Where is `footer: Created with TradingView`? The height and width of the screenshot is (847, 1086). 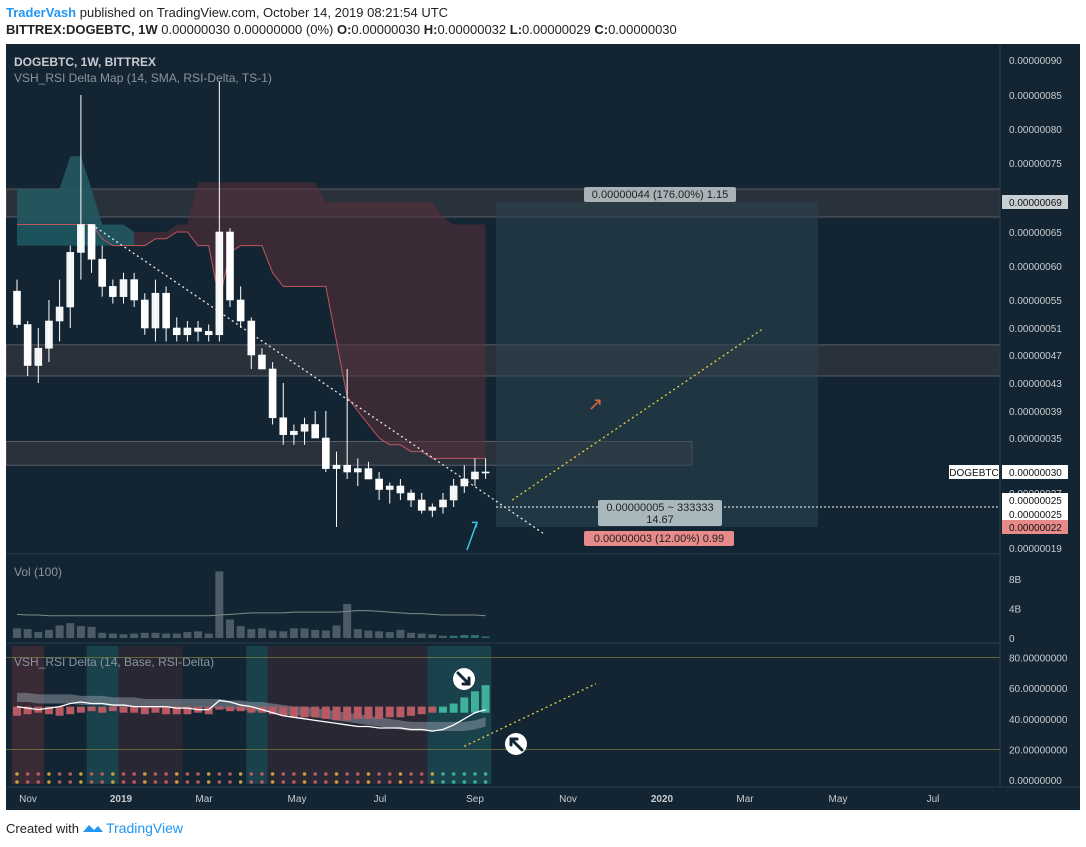 footer: Created with TradingView is located at coordinates (94, 828).